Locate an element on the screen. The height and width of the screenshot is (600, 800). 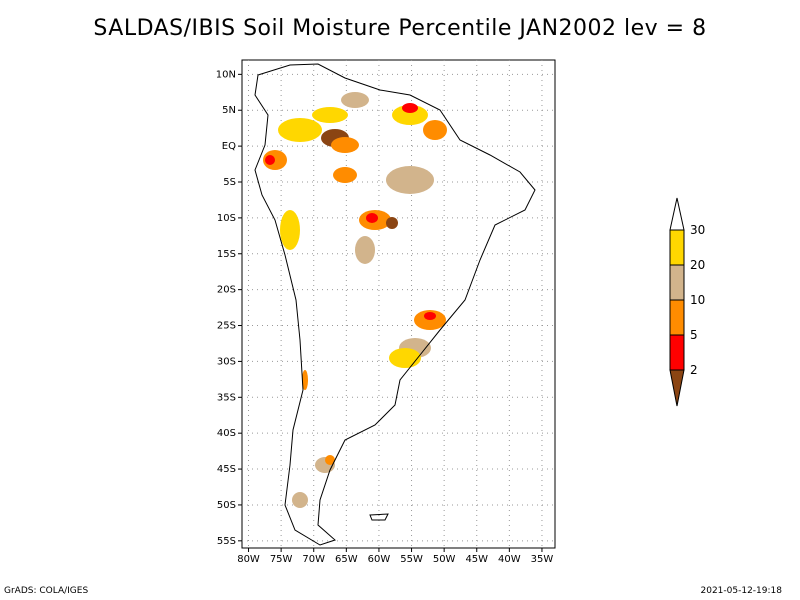
colorbar-label: 2 is located at coordinates (694, 370).